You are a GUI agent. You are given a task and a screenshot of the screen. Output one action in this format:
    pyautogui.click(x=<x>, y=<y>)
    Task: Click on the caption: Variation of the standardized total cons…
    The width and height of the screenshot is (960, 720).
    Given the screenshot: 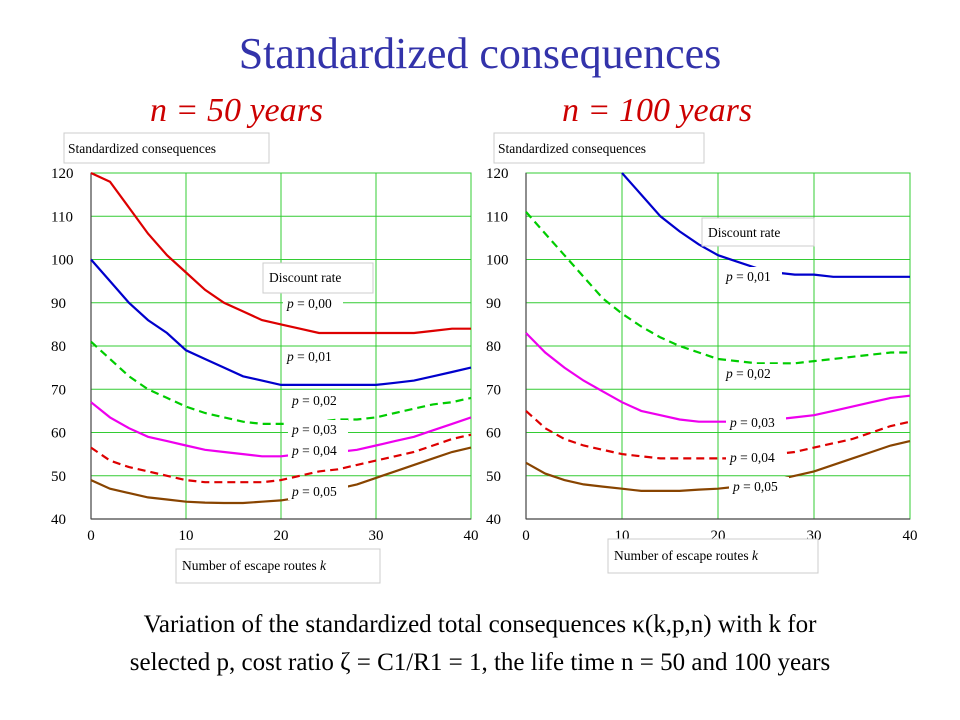 What is the action you would take?
    pyautogui.click(x=480, y=644)
    